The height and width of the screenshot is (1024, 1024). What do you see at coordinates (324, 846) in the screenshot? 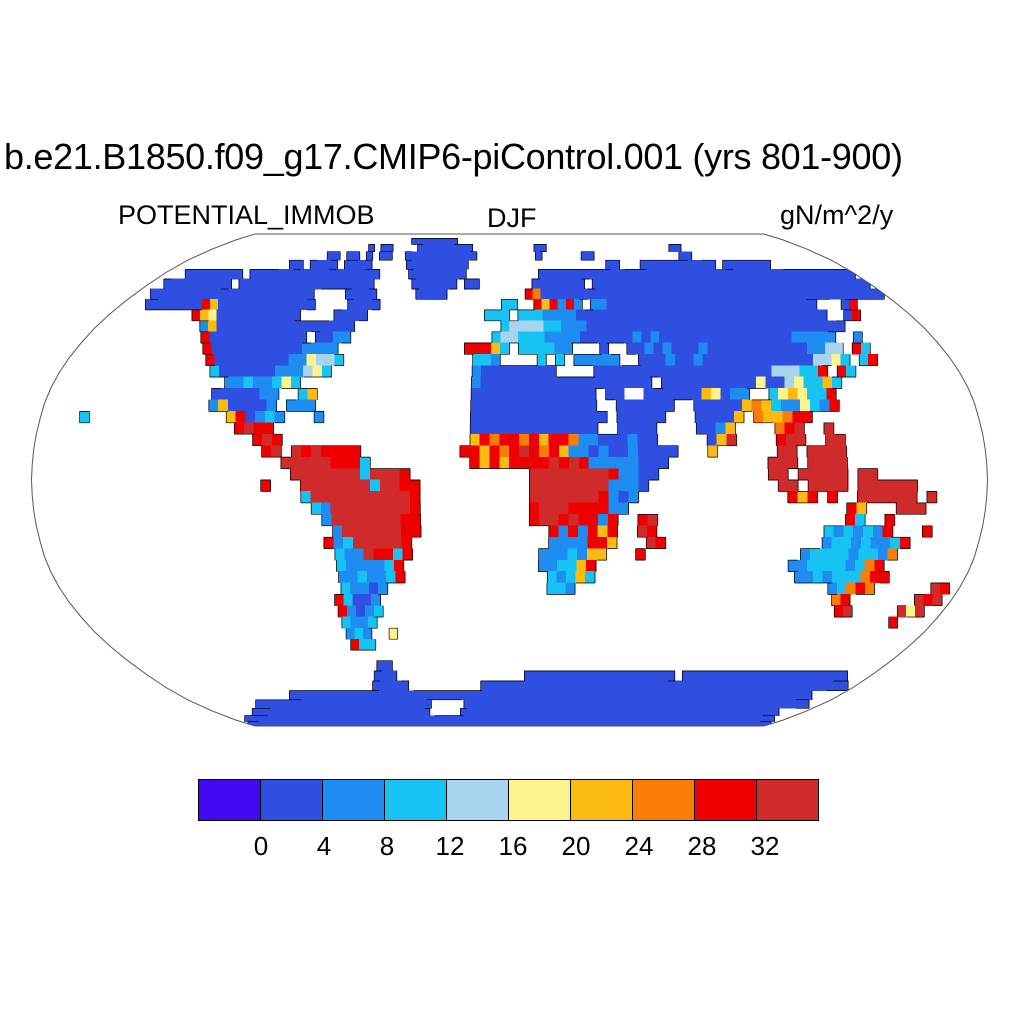
I see `colorbar-tick-label: 4` at bounding box center [324, 846].